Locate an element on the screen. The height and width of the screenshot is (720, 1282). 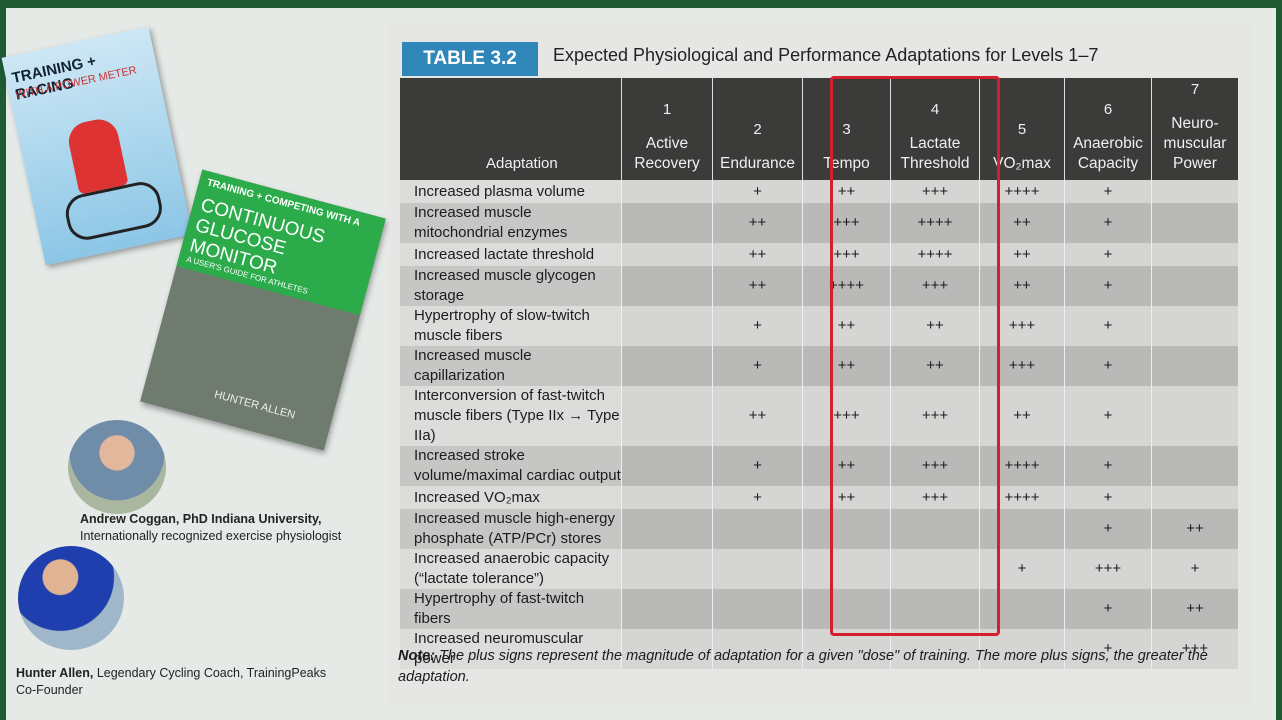
rating: ++++ is located at coordinates (935, 254).